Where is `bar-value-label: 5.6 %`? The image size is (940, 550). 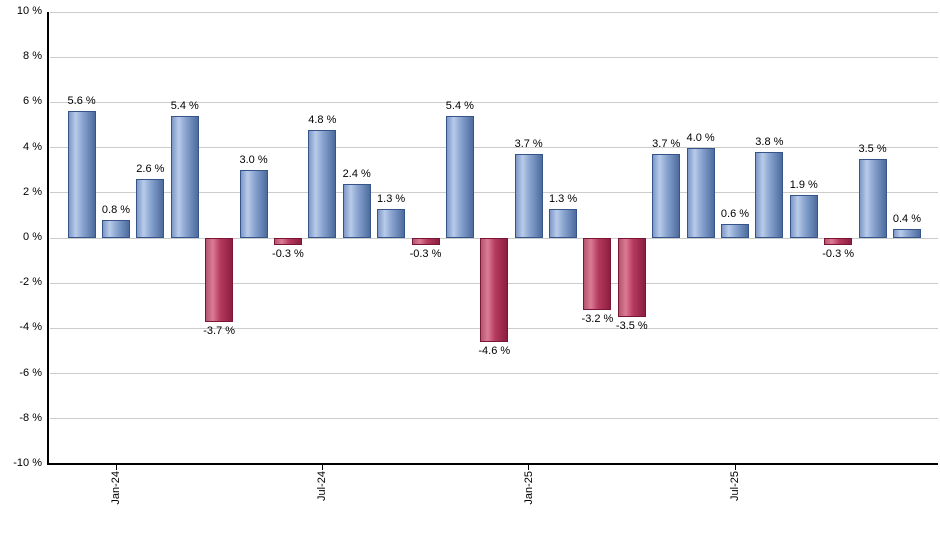 bar-value-label: 5.6 % is located at coordinates (81, 101).